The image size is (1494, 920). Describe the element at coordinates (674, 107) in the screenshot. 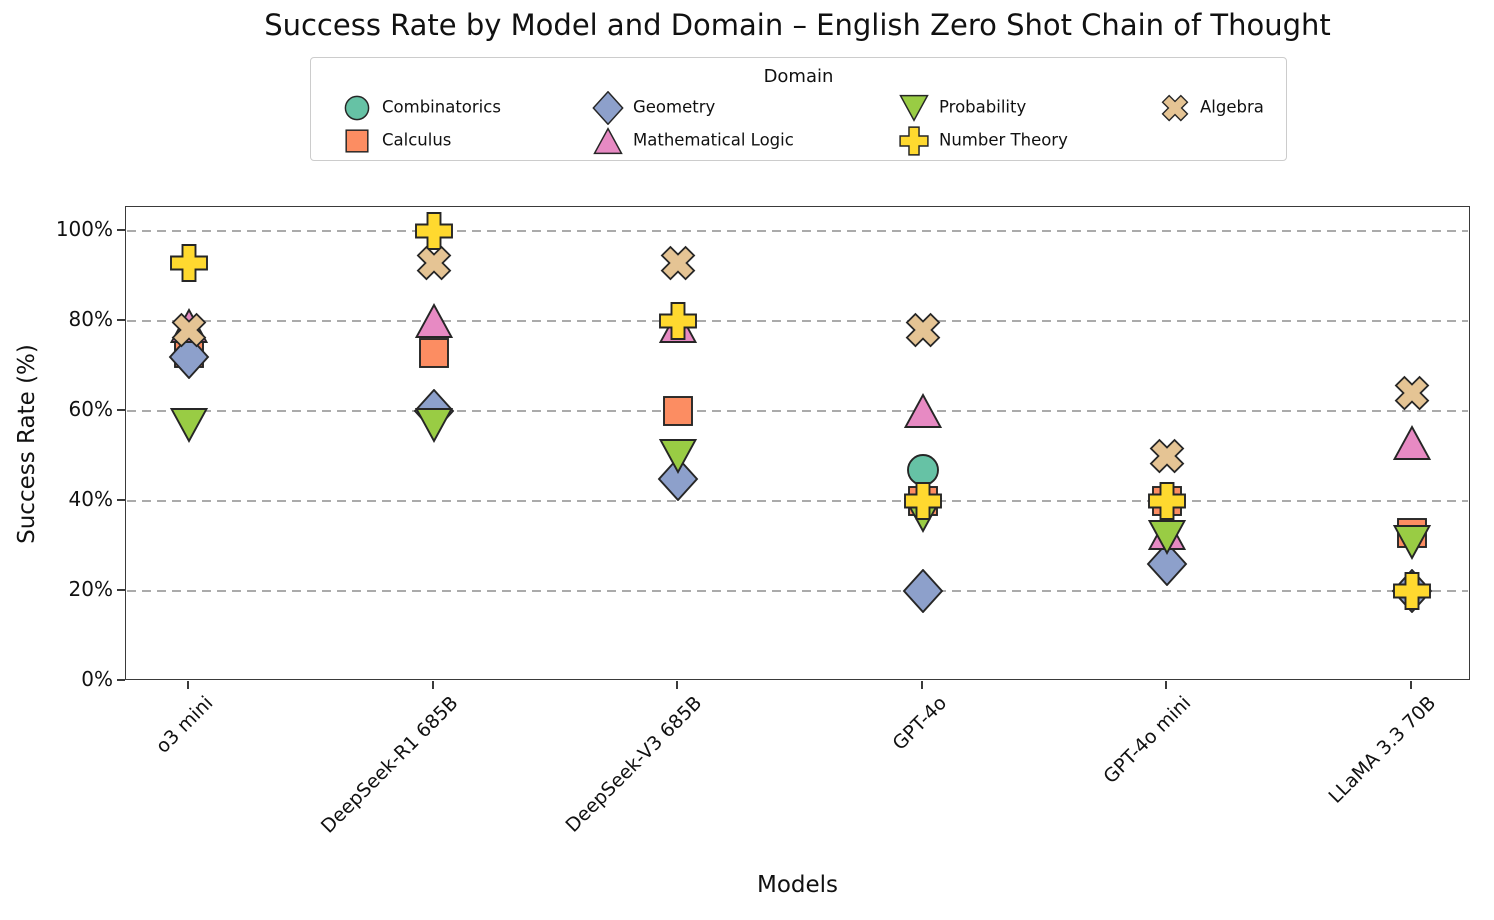

I see `legend-label-geometry: Geometry` at that location.